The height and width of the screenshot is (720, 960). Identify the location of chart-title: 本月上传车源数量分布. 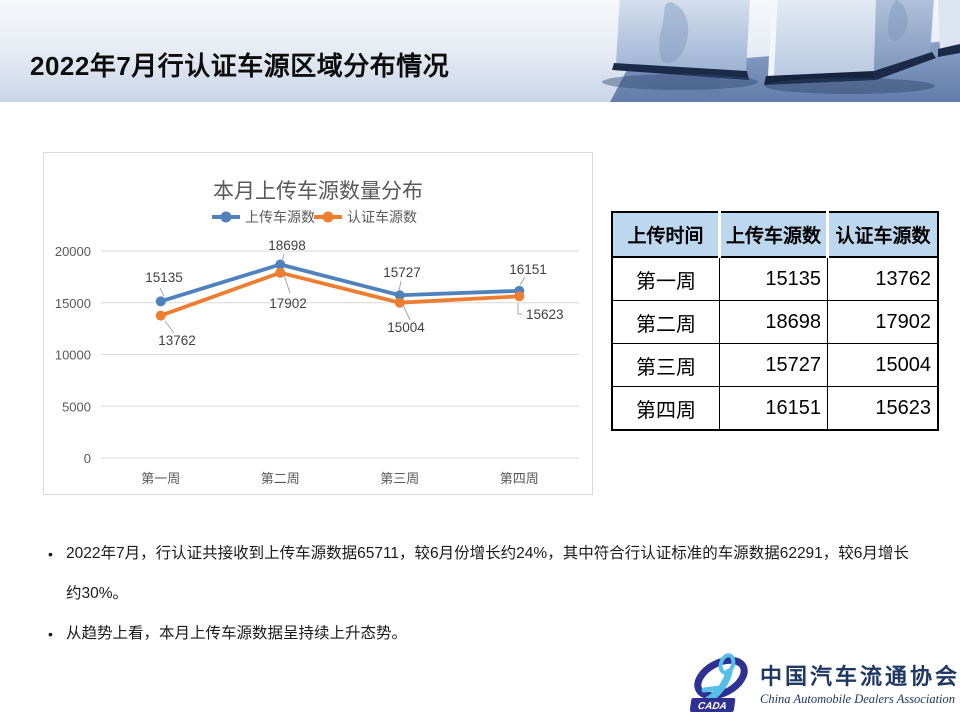
(318, 191).